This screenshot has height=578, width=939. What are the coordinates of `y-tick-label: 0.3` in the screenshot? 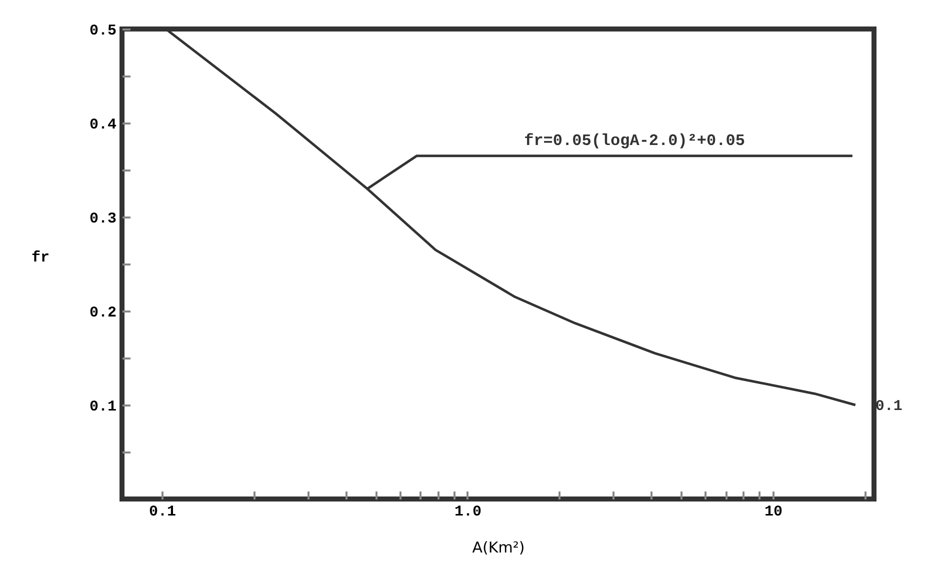 It's located at (102, 219).